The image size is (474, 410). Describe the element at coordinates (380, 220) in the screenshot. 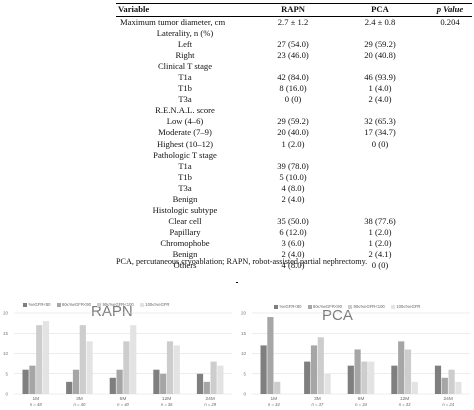

I see `pca-cell: 38 (77.6)` at that location.